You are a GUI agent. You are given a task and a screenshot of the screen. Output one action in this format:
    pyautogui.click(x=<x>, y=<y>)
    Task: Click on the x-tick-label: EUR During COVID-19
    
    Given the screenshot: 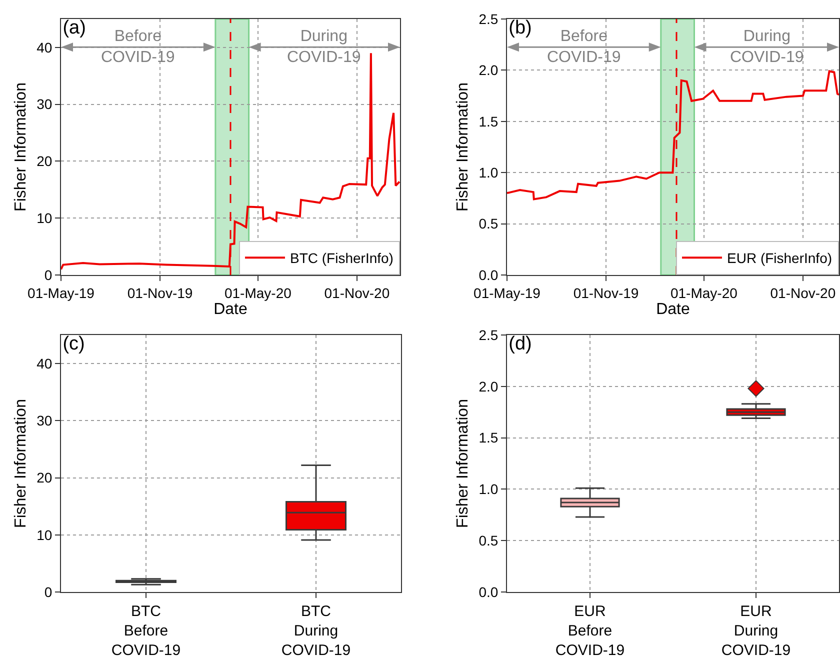 What is the action you would take?
    pyautogui.click(x=756, y=631)
    